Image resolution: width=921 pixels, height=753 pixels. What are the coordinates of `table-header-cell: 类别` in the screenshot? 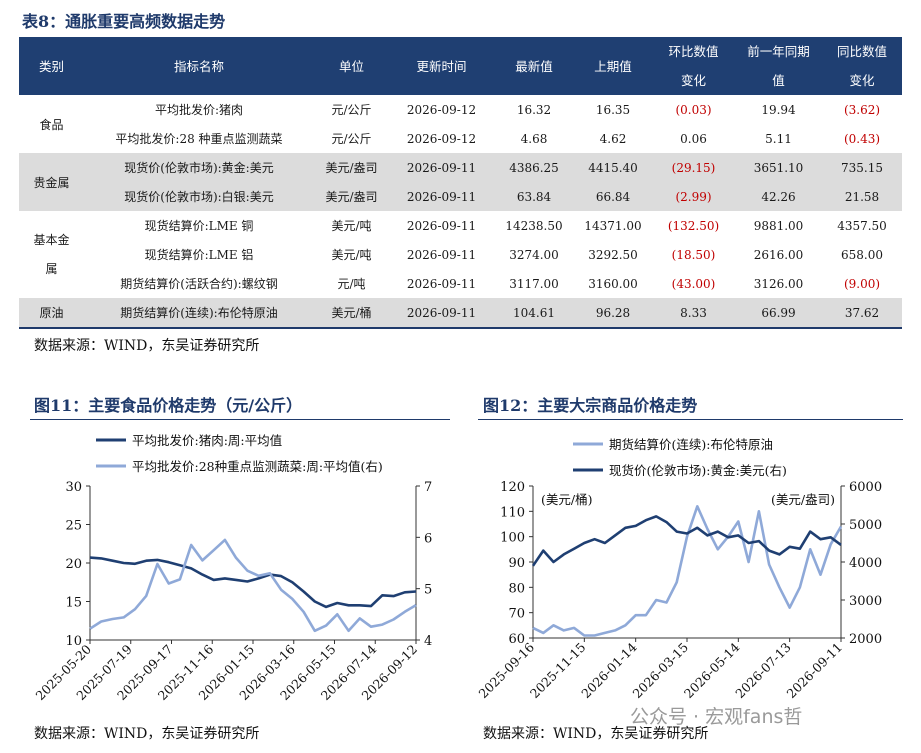 It's located at (51, 66).